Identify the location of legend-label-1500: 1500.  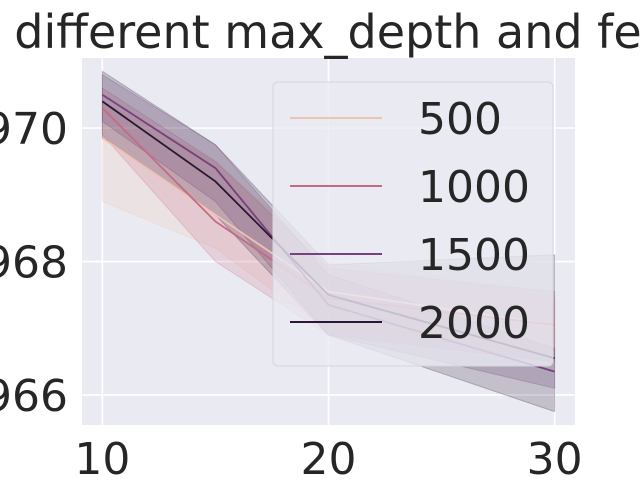
(474, 255).